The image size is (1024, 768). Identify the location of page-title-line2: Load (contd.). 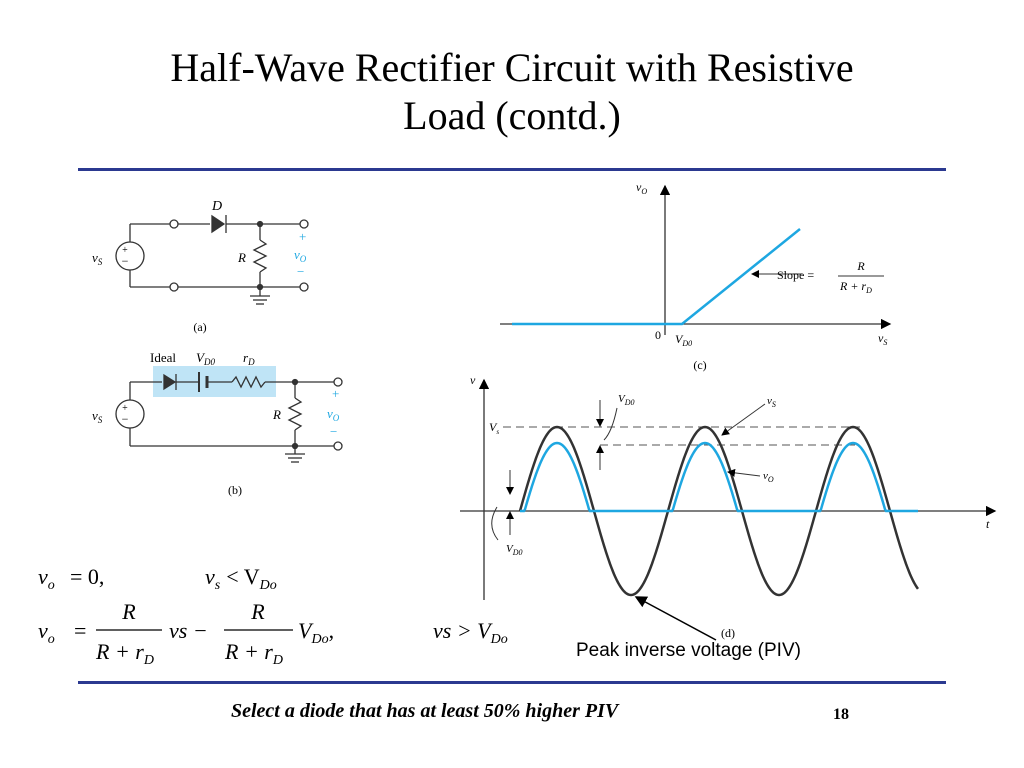
(512, 115).